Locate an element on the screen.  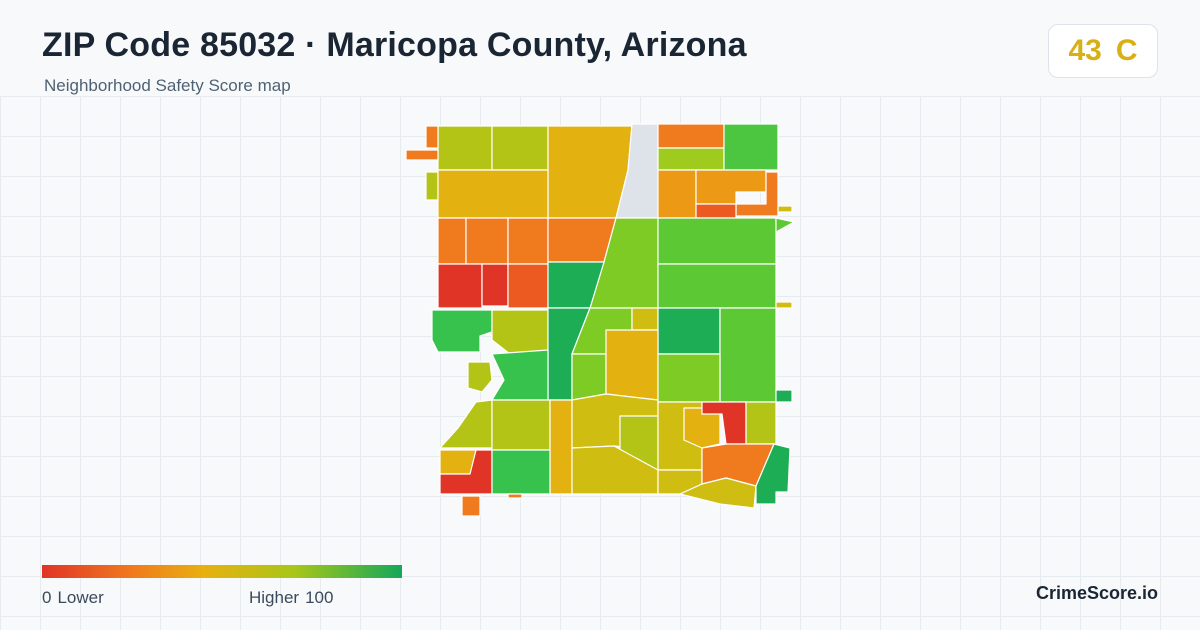
legend-low-text: Lower is located at coordinates (80, 597).